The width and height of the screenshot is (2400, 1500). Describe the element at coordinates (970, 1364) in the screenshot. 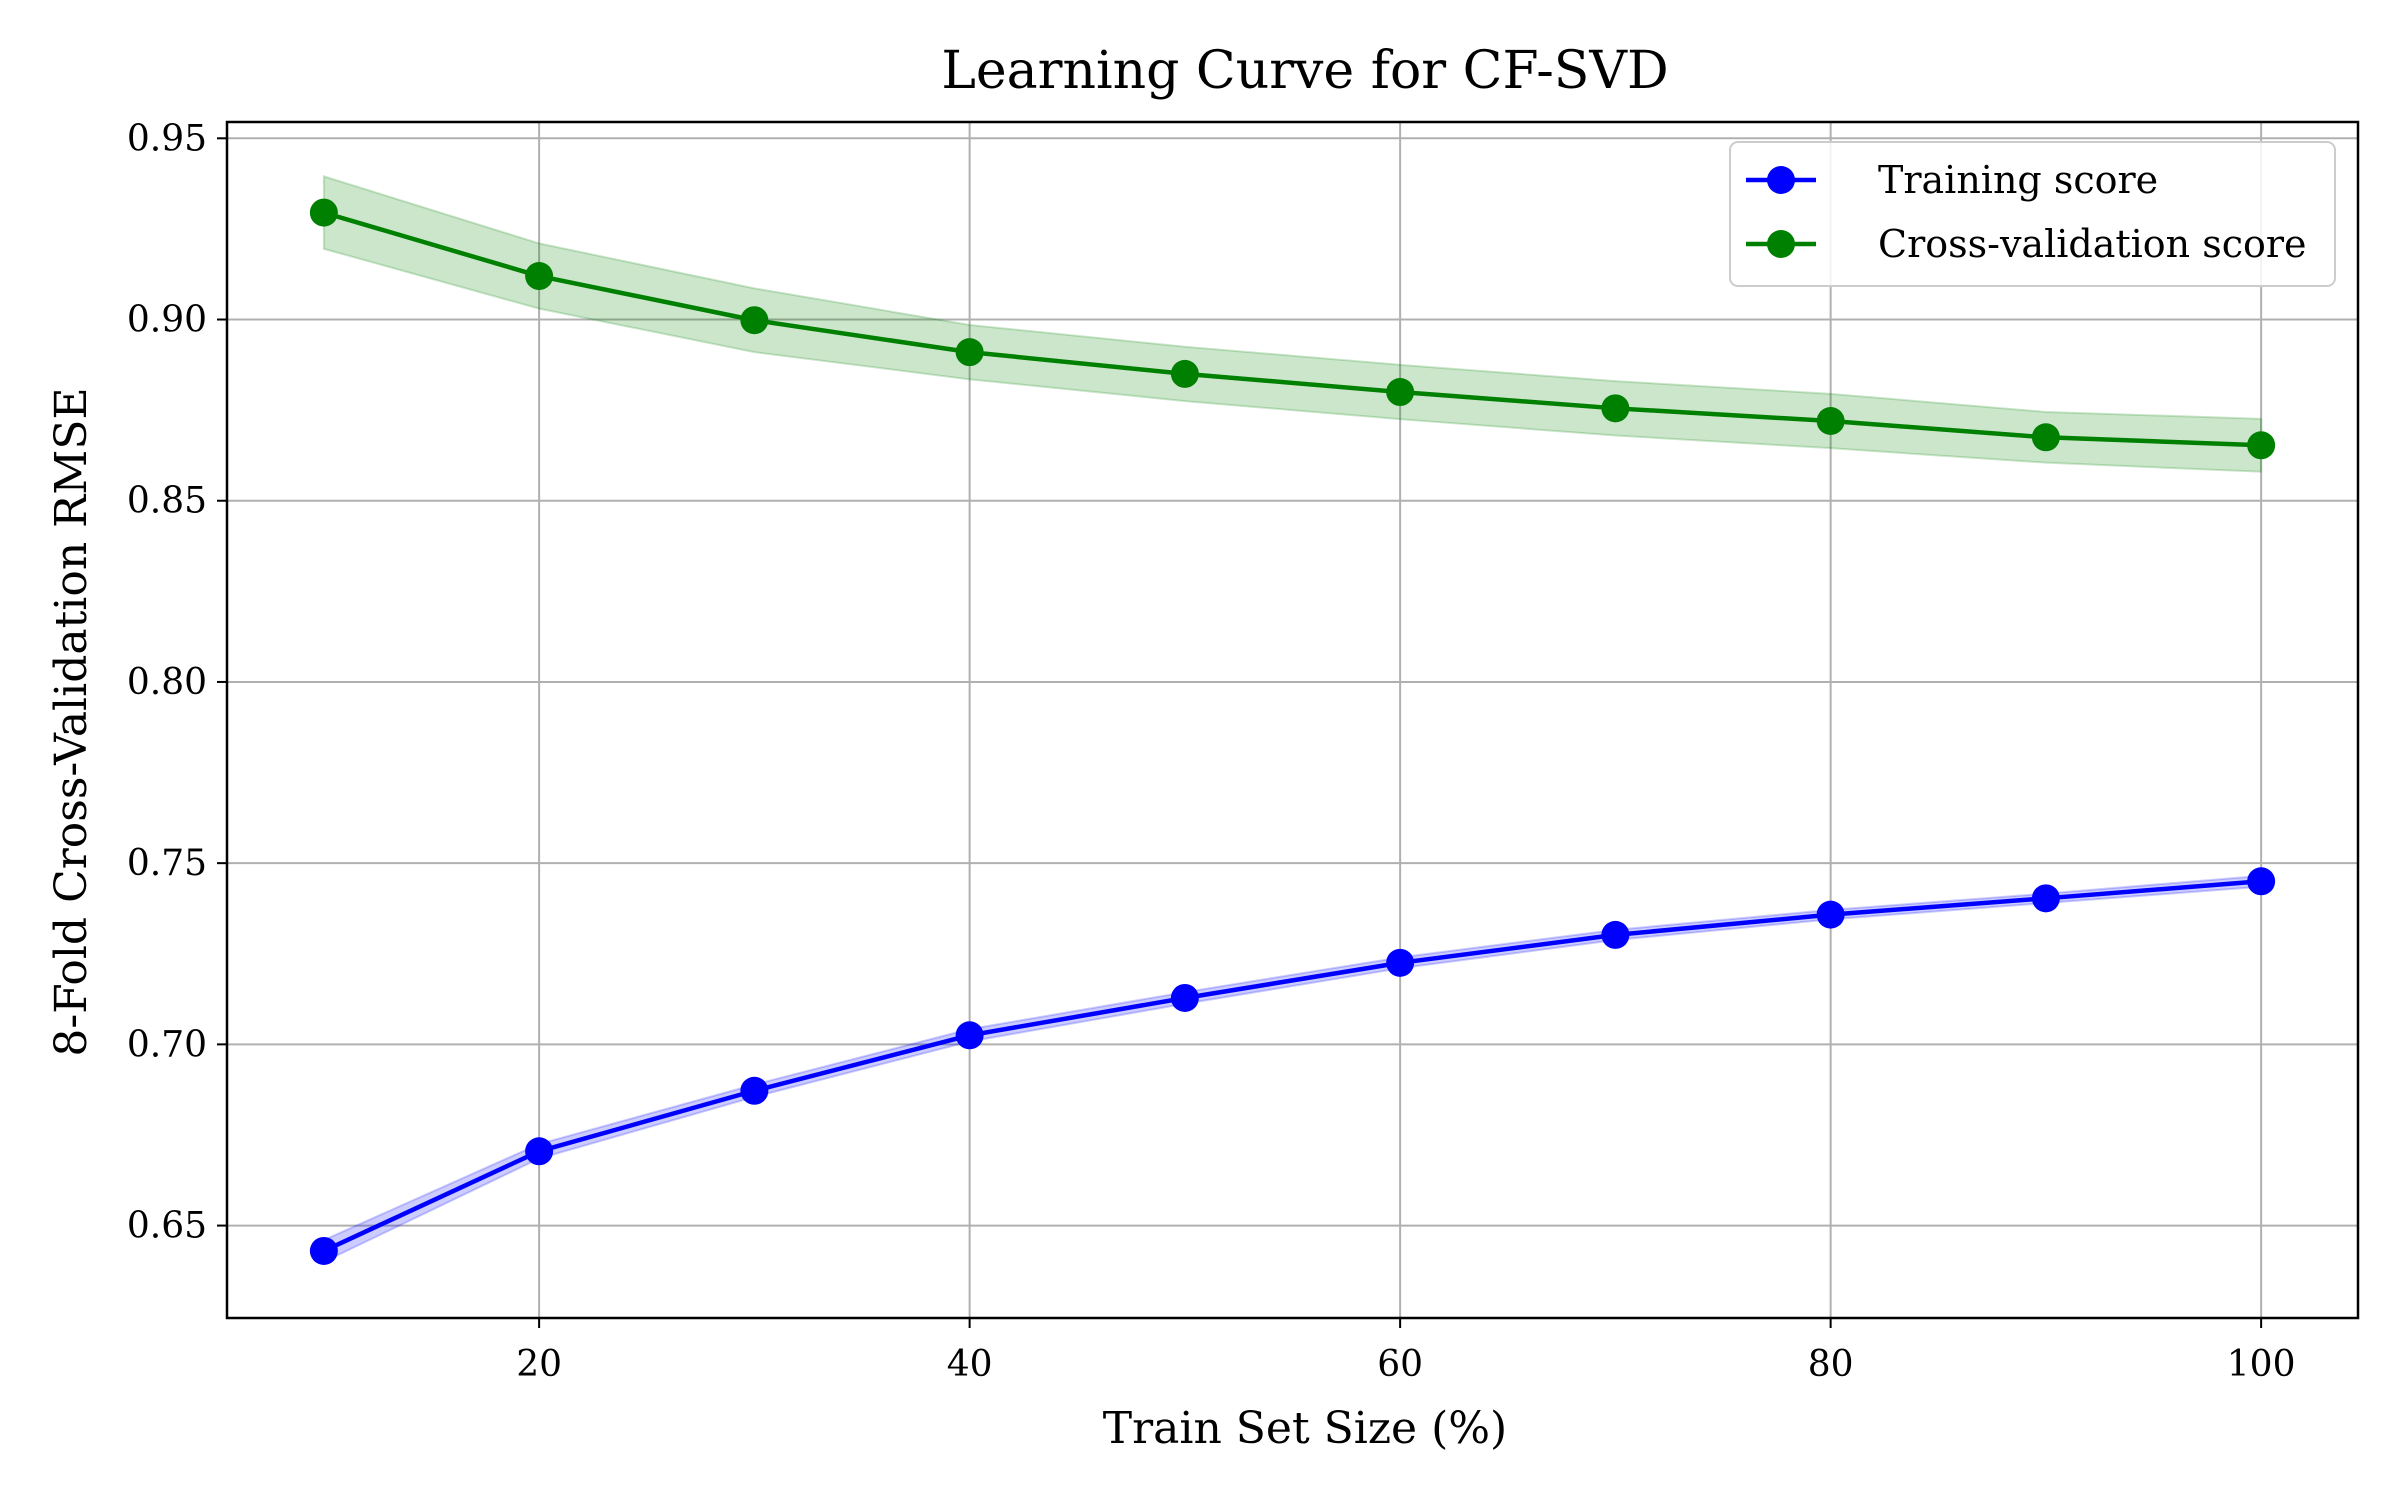

I see `x-tick-label: 40` at that location.